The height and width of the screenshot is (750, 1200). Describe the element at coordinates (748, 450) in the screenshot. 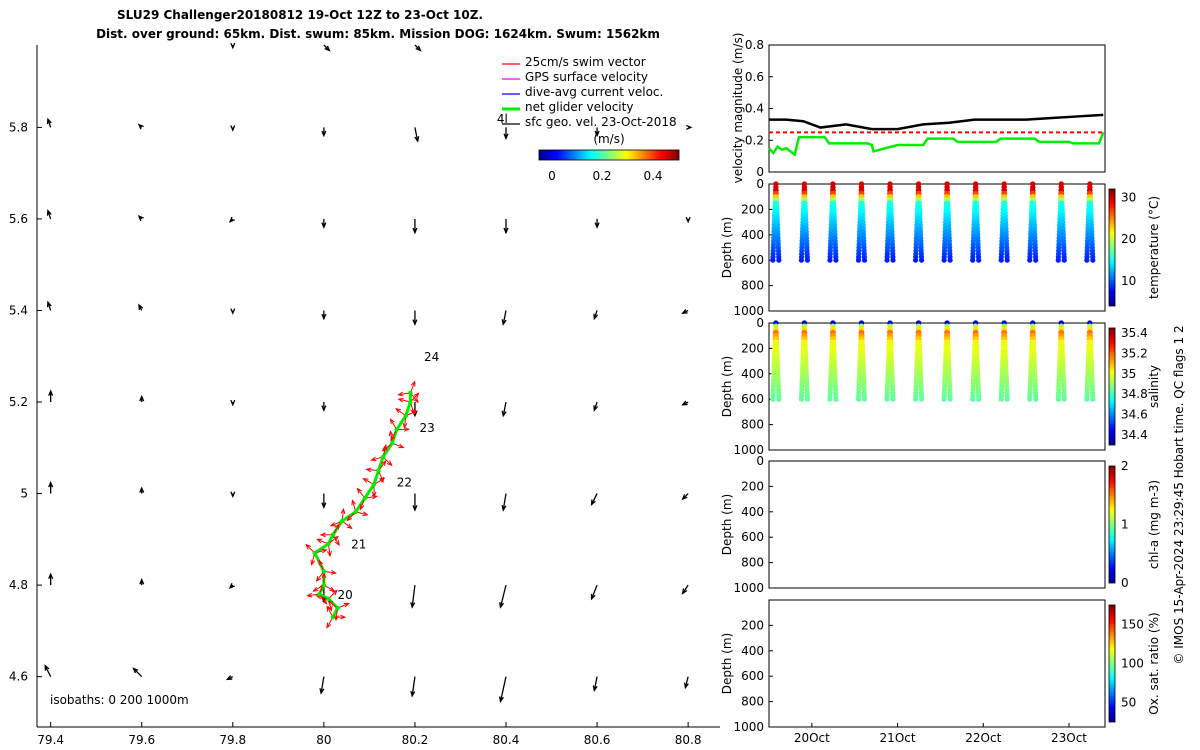

I see `depth-ytick-label: 1000` at that location.